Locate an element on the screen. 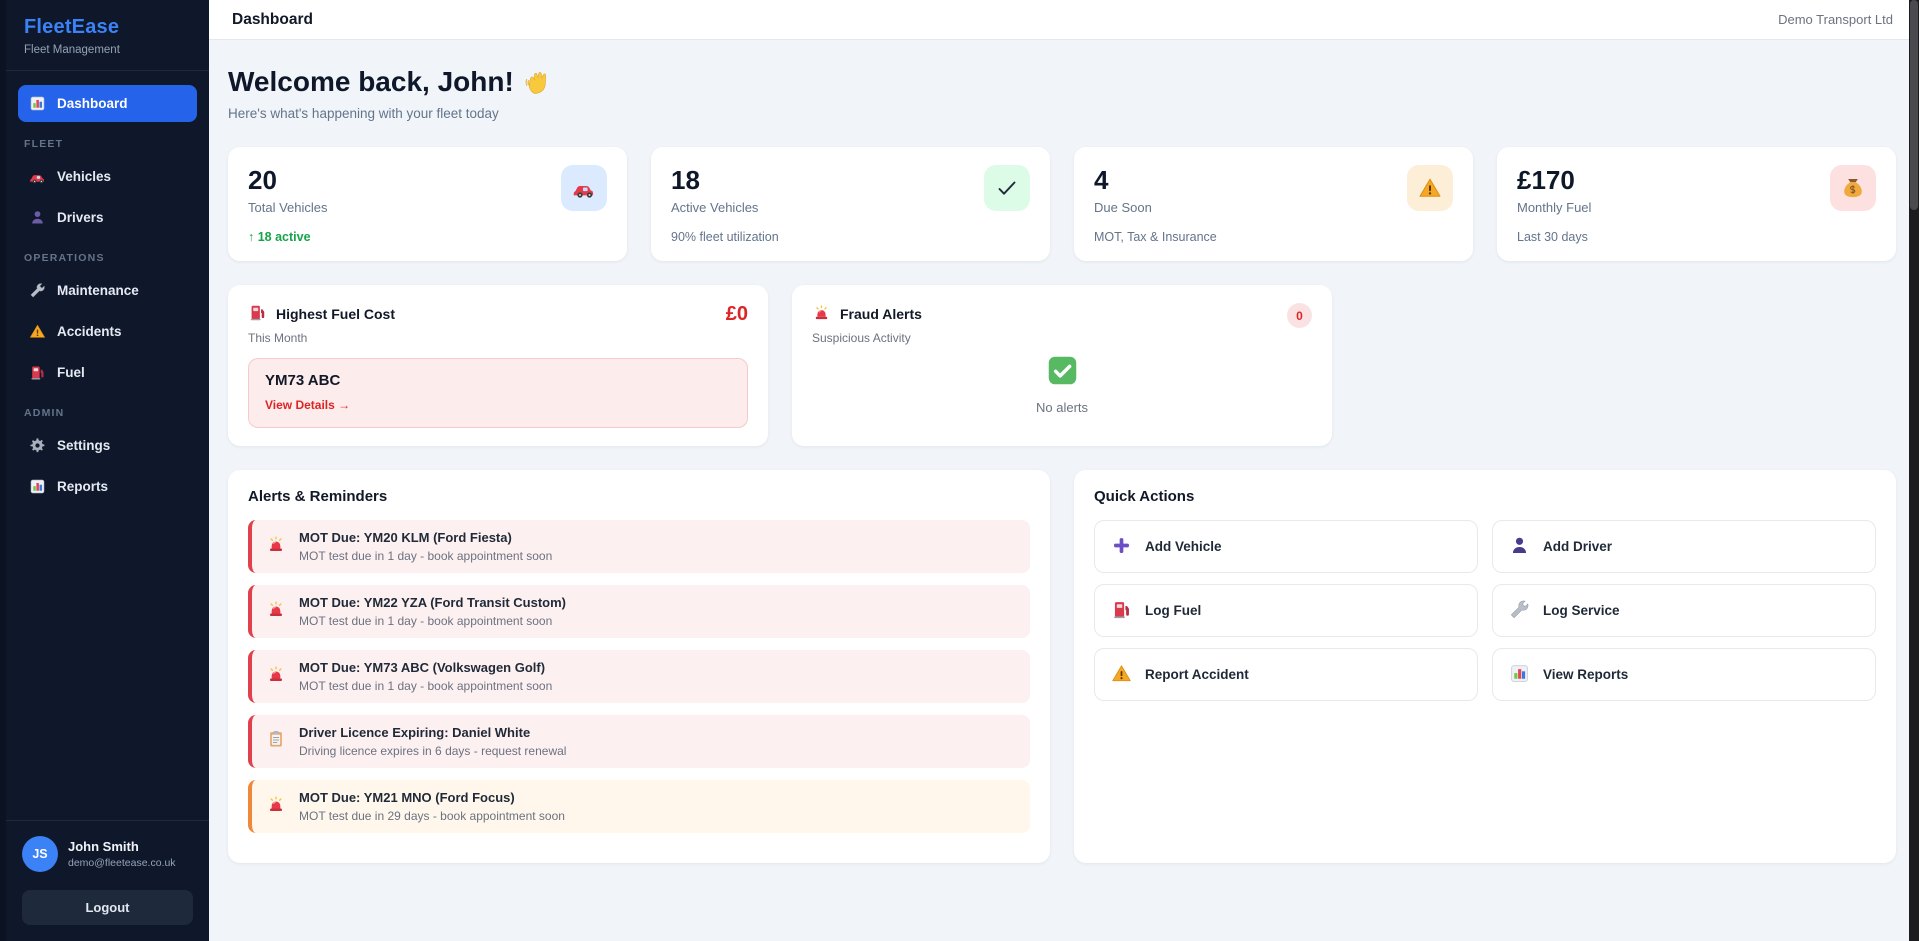  sidebar-item-accidents: Accidents is located at coordinates (107, 331).